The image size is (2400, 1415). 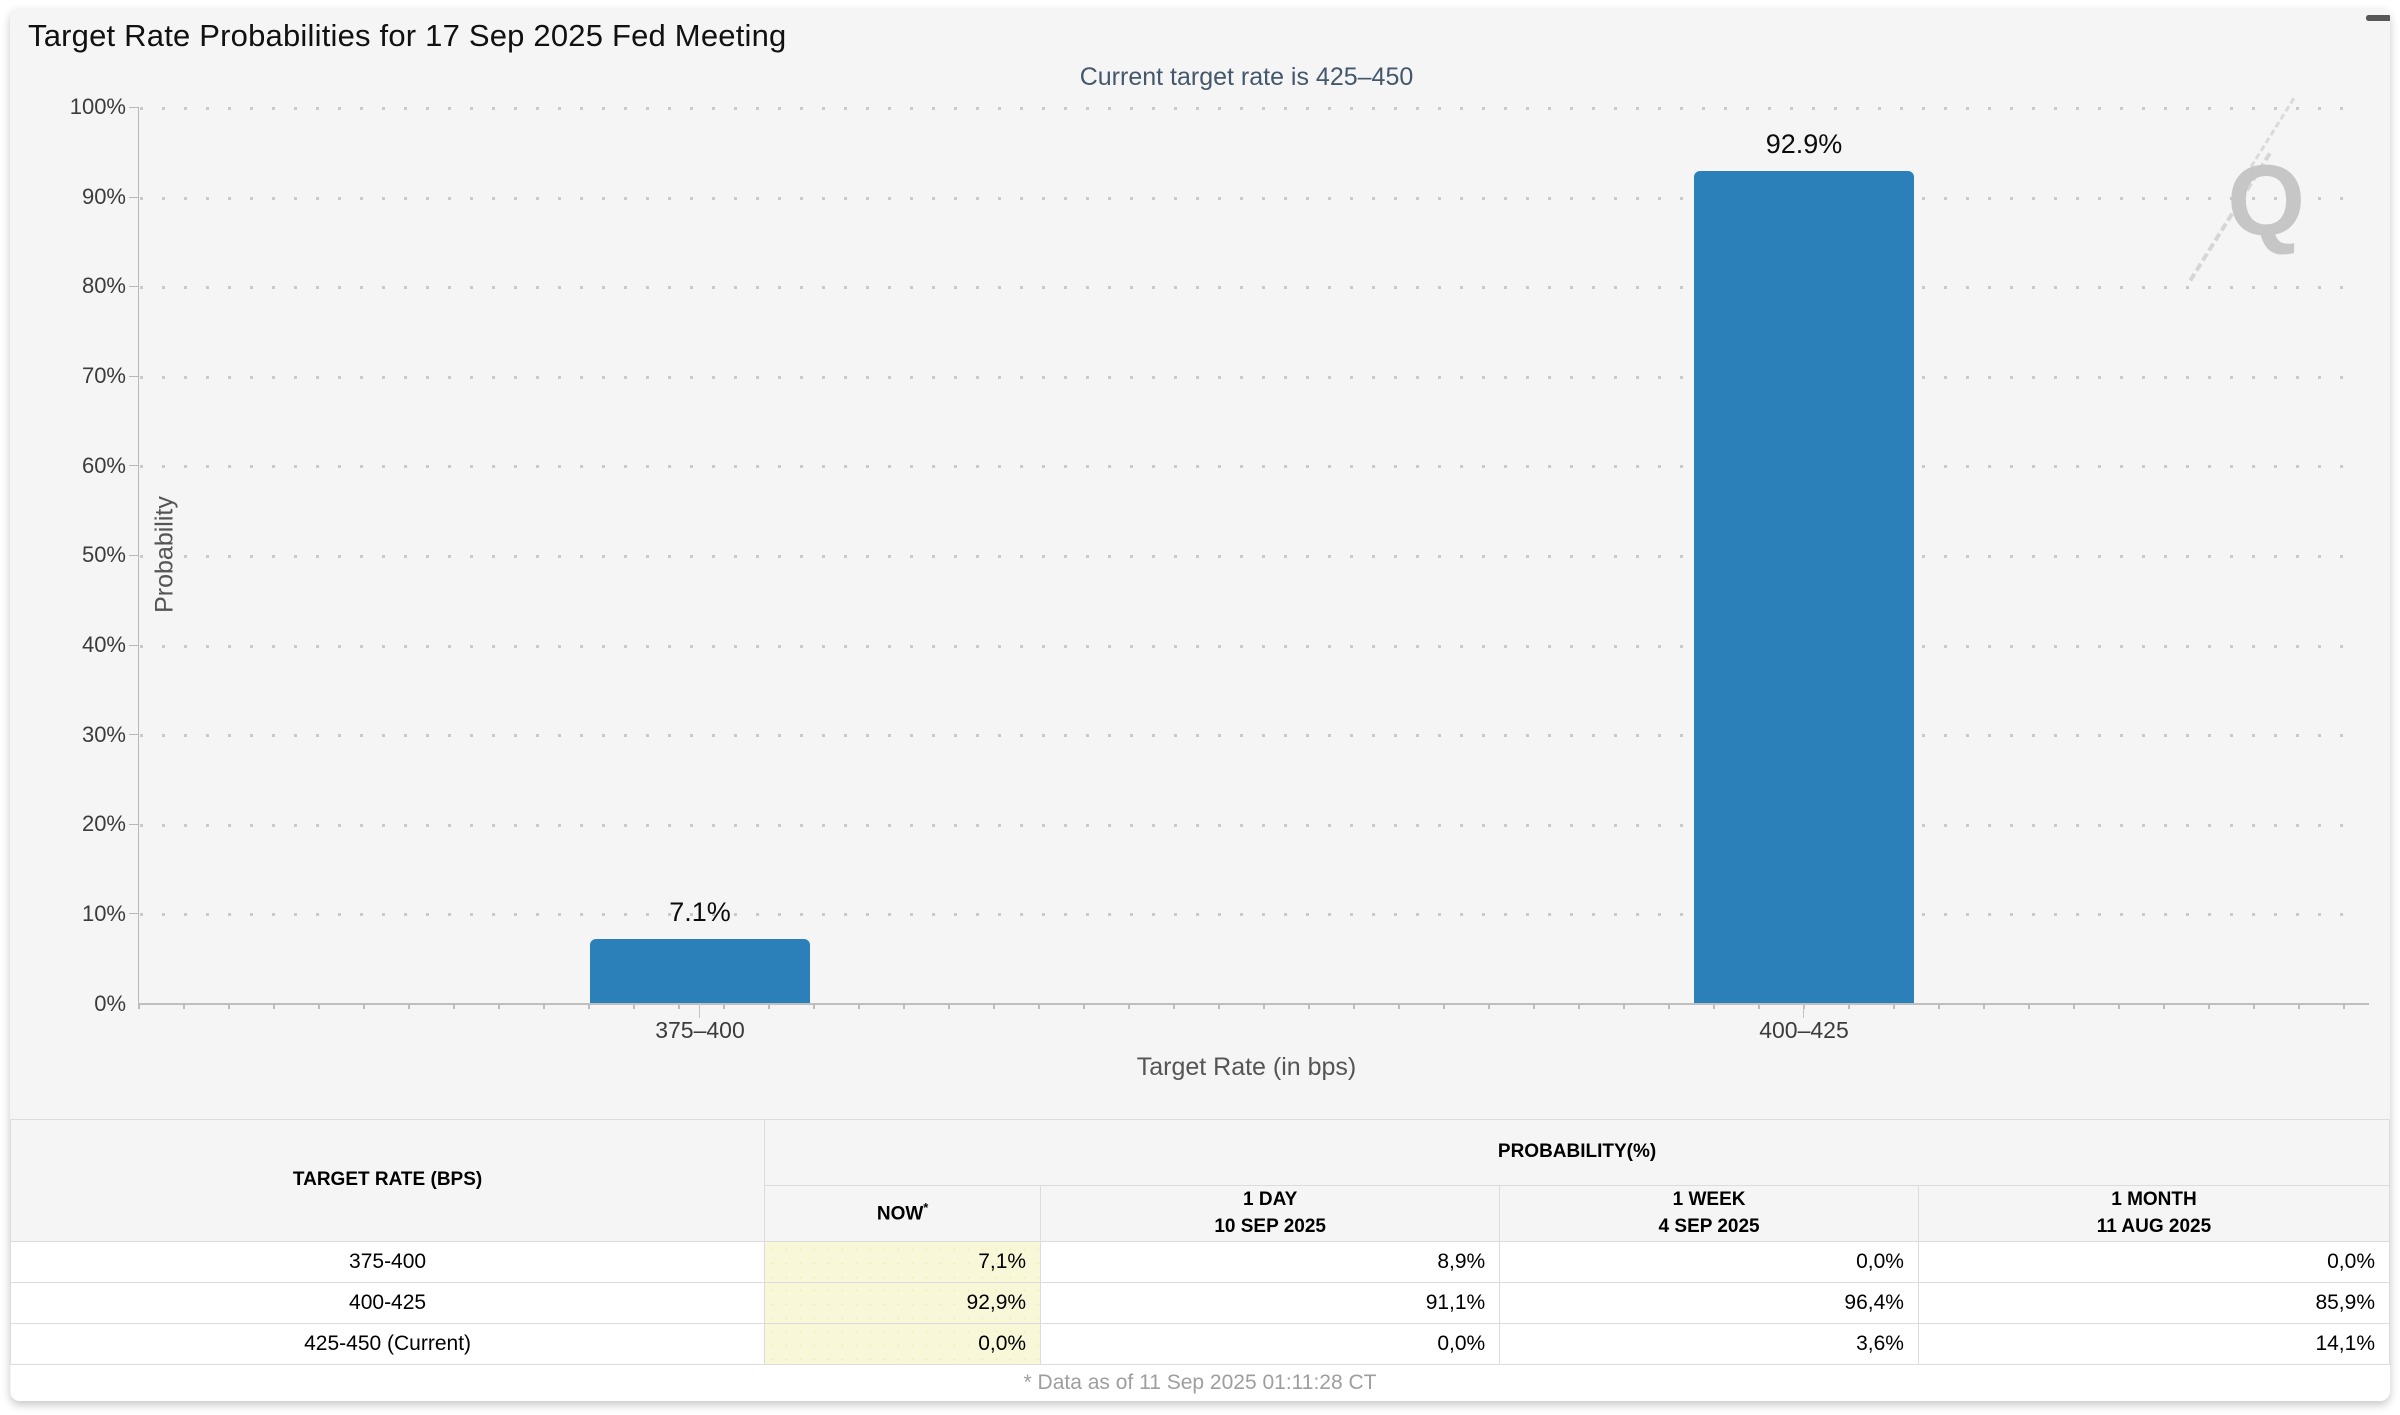 I want to click on y-axis-title: Probability, so click(x=164, y=554).